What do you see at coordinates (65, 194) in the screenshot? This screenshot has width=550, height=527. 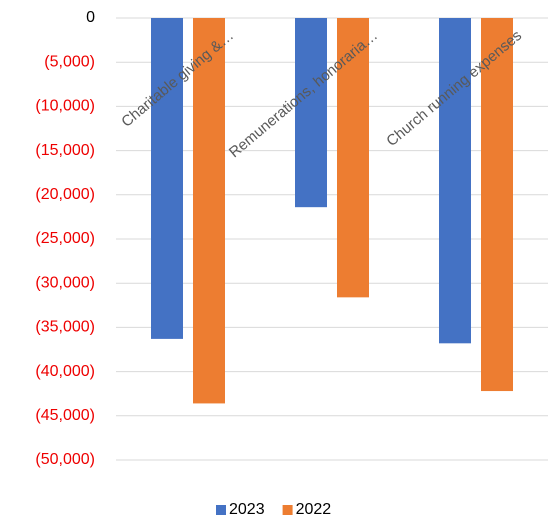 I see `y-tick-label: (20,000)` at bounding box center [65, 194].